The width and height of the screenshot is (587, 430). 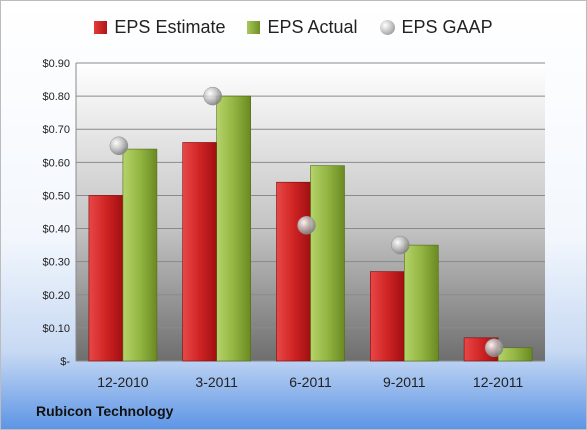 I want to click on x-tick-label: 3-2011, so click(x=216, y=382).